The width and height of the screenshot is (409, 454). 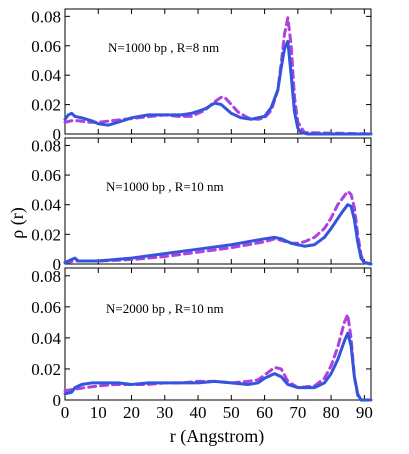 What do you see at coordinates (364, 412) in the screenshot?
I see `x-tick-label: 90` at bounding box center [364, 412].